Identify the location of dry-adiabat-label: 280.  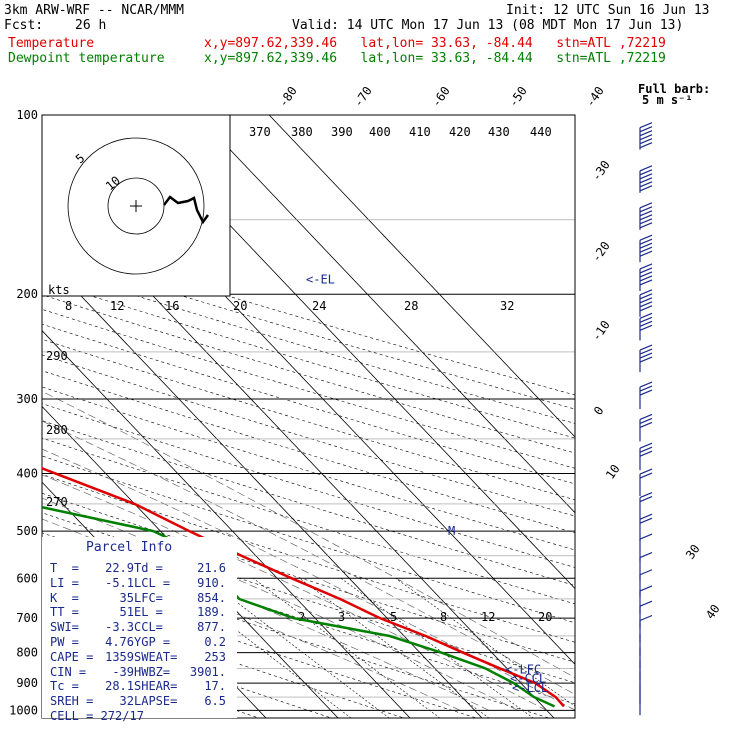
(57, 430).